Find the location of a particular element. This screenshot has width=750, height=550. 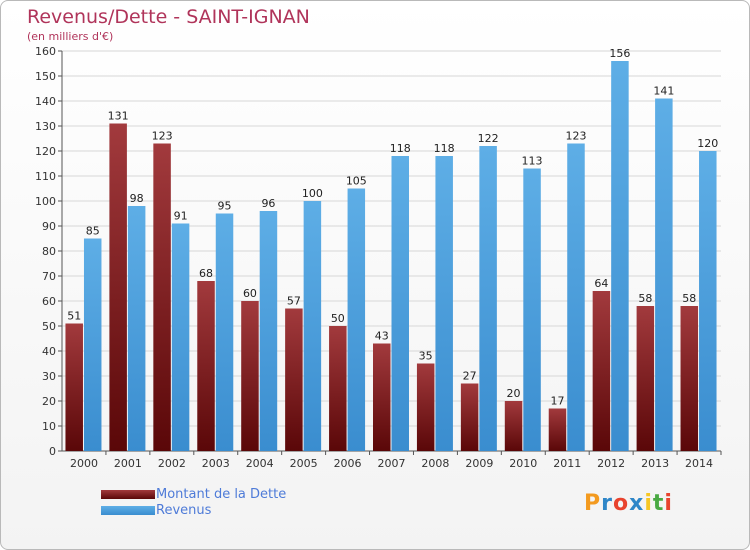

data-label-revenus: 91 is located at coordinates (181, 216).